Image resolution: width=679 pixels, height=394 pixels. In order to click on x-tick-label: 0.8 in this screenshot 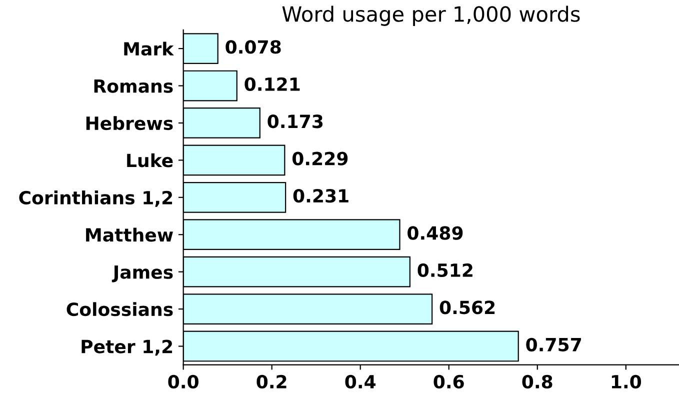, I will do `click(537, 381)`.